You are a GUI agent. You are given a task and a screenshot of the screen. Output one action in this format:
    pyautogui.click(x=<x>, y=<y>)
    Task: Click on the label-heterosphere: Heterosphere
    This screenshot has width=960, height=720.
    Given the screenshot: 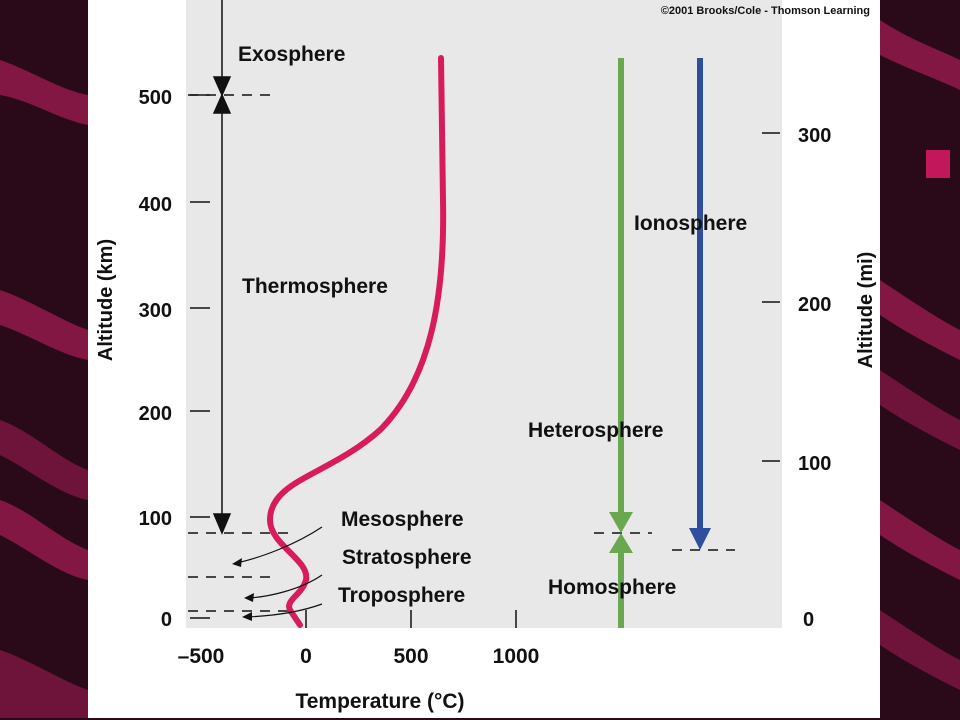 What is the action you would take?
    pyautogui.click(x=595, y=430)
    